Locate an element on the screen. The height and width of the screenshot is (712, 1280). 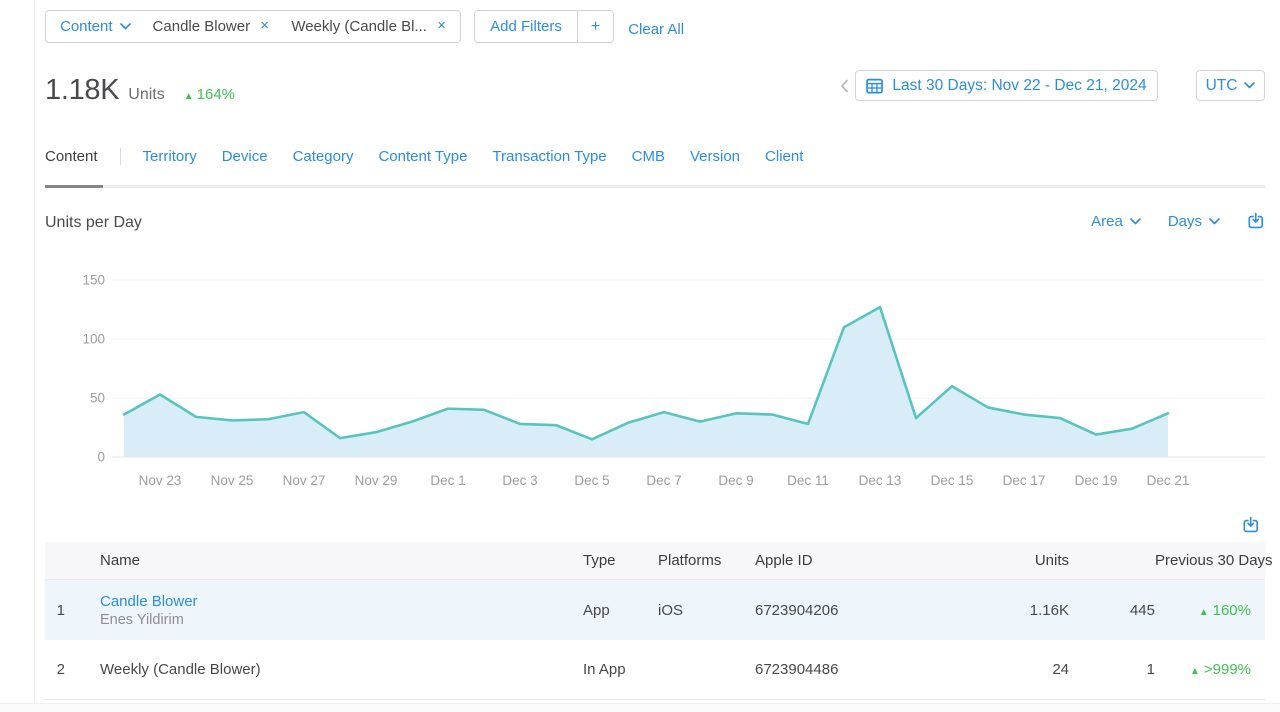
chart-download-button is located at coordinates (1256, 221).